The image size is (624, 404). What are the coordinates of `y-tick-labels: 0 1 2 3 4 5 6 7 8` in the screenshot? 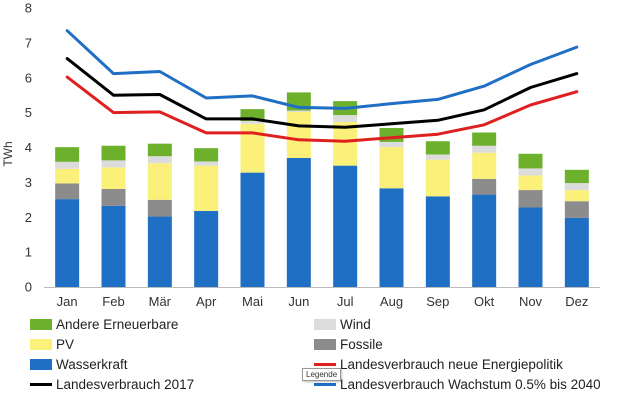 It's located at (28, 148).